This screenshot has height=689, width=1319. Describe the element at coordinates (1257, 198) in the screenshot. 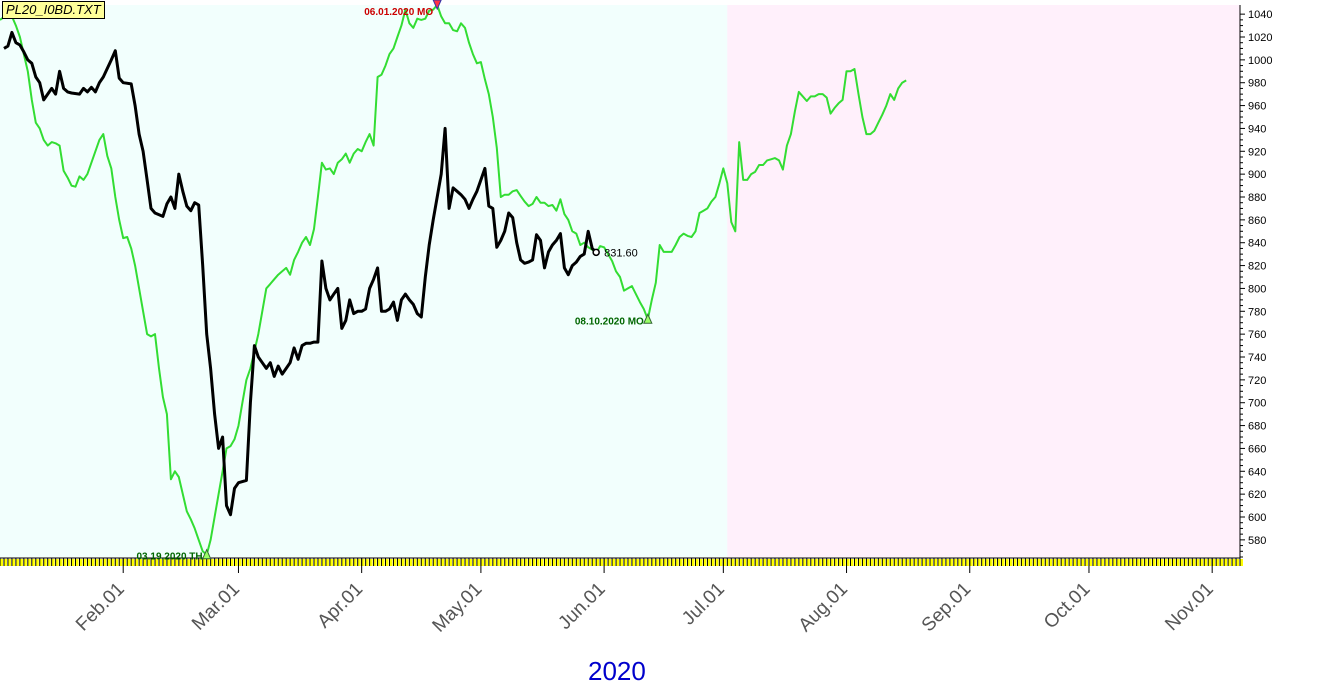

I see `y-tick-label: 880` at that location.